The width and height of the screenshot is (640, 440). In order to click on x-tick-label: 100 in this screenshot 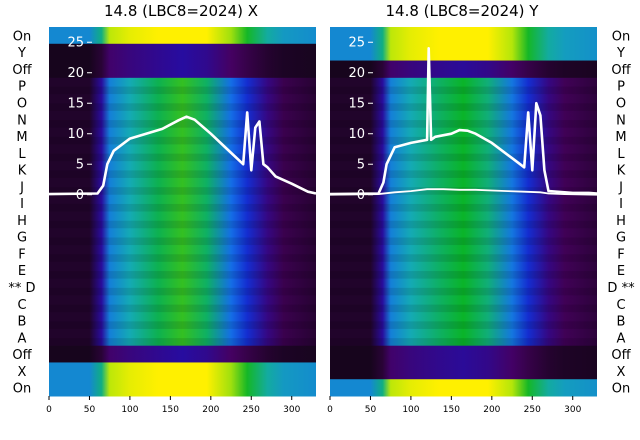, I will do `click(410, 410)`.